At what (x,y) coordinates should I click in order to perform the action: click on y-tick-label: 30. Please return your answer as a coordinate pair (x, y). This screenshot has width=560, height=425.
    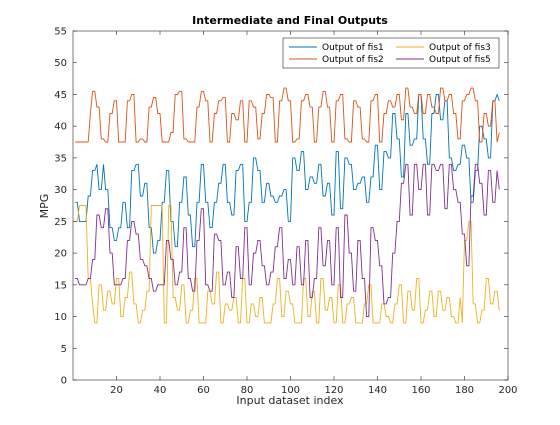
    Looking at the image, I should click on (60, 190).